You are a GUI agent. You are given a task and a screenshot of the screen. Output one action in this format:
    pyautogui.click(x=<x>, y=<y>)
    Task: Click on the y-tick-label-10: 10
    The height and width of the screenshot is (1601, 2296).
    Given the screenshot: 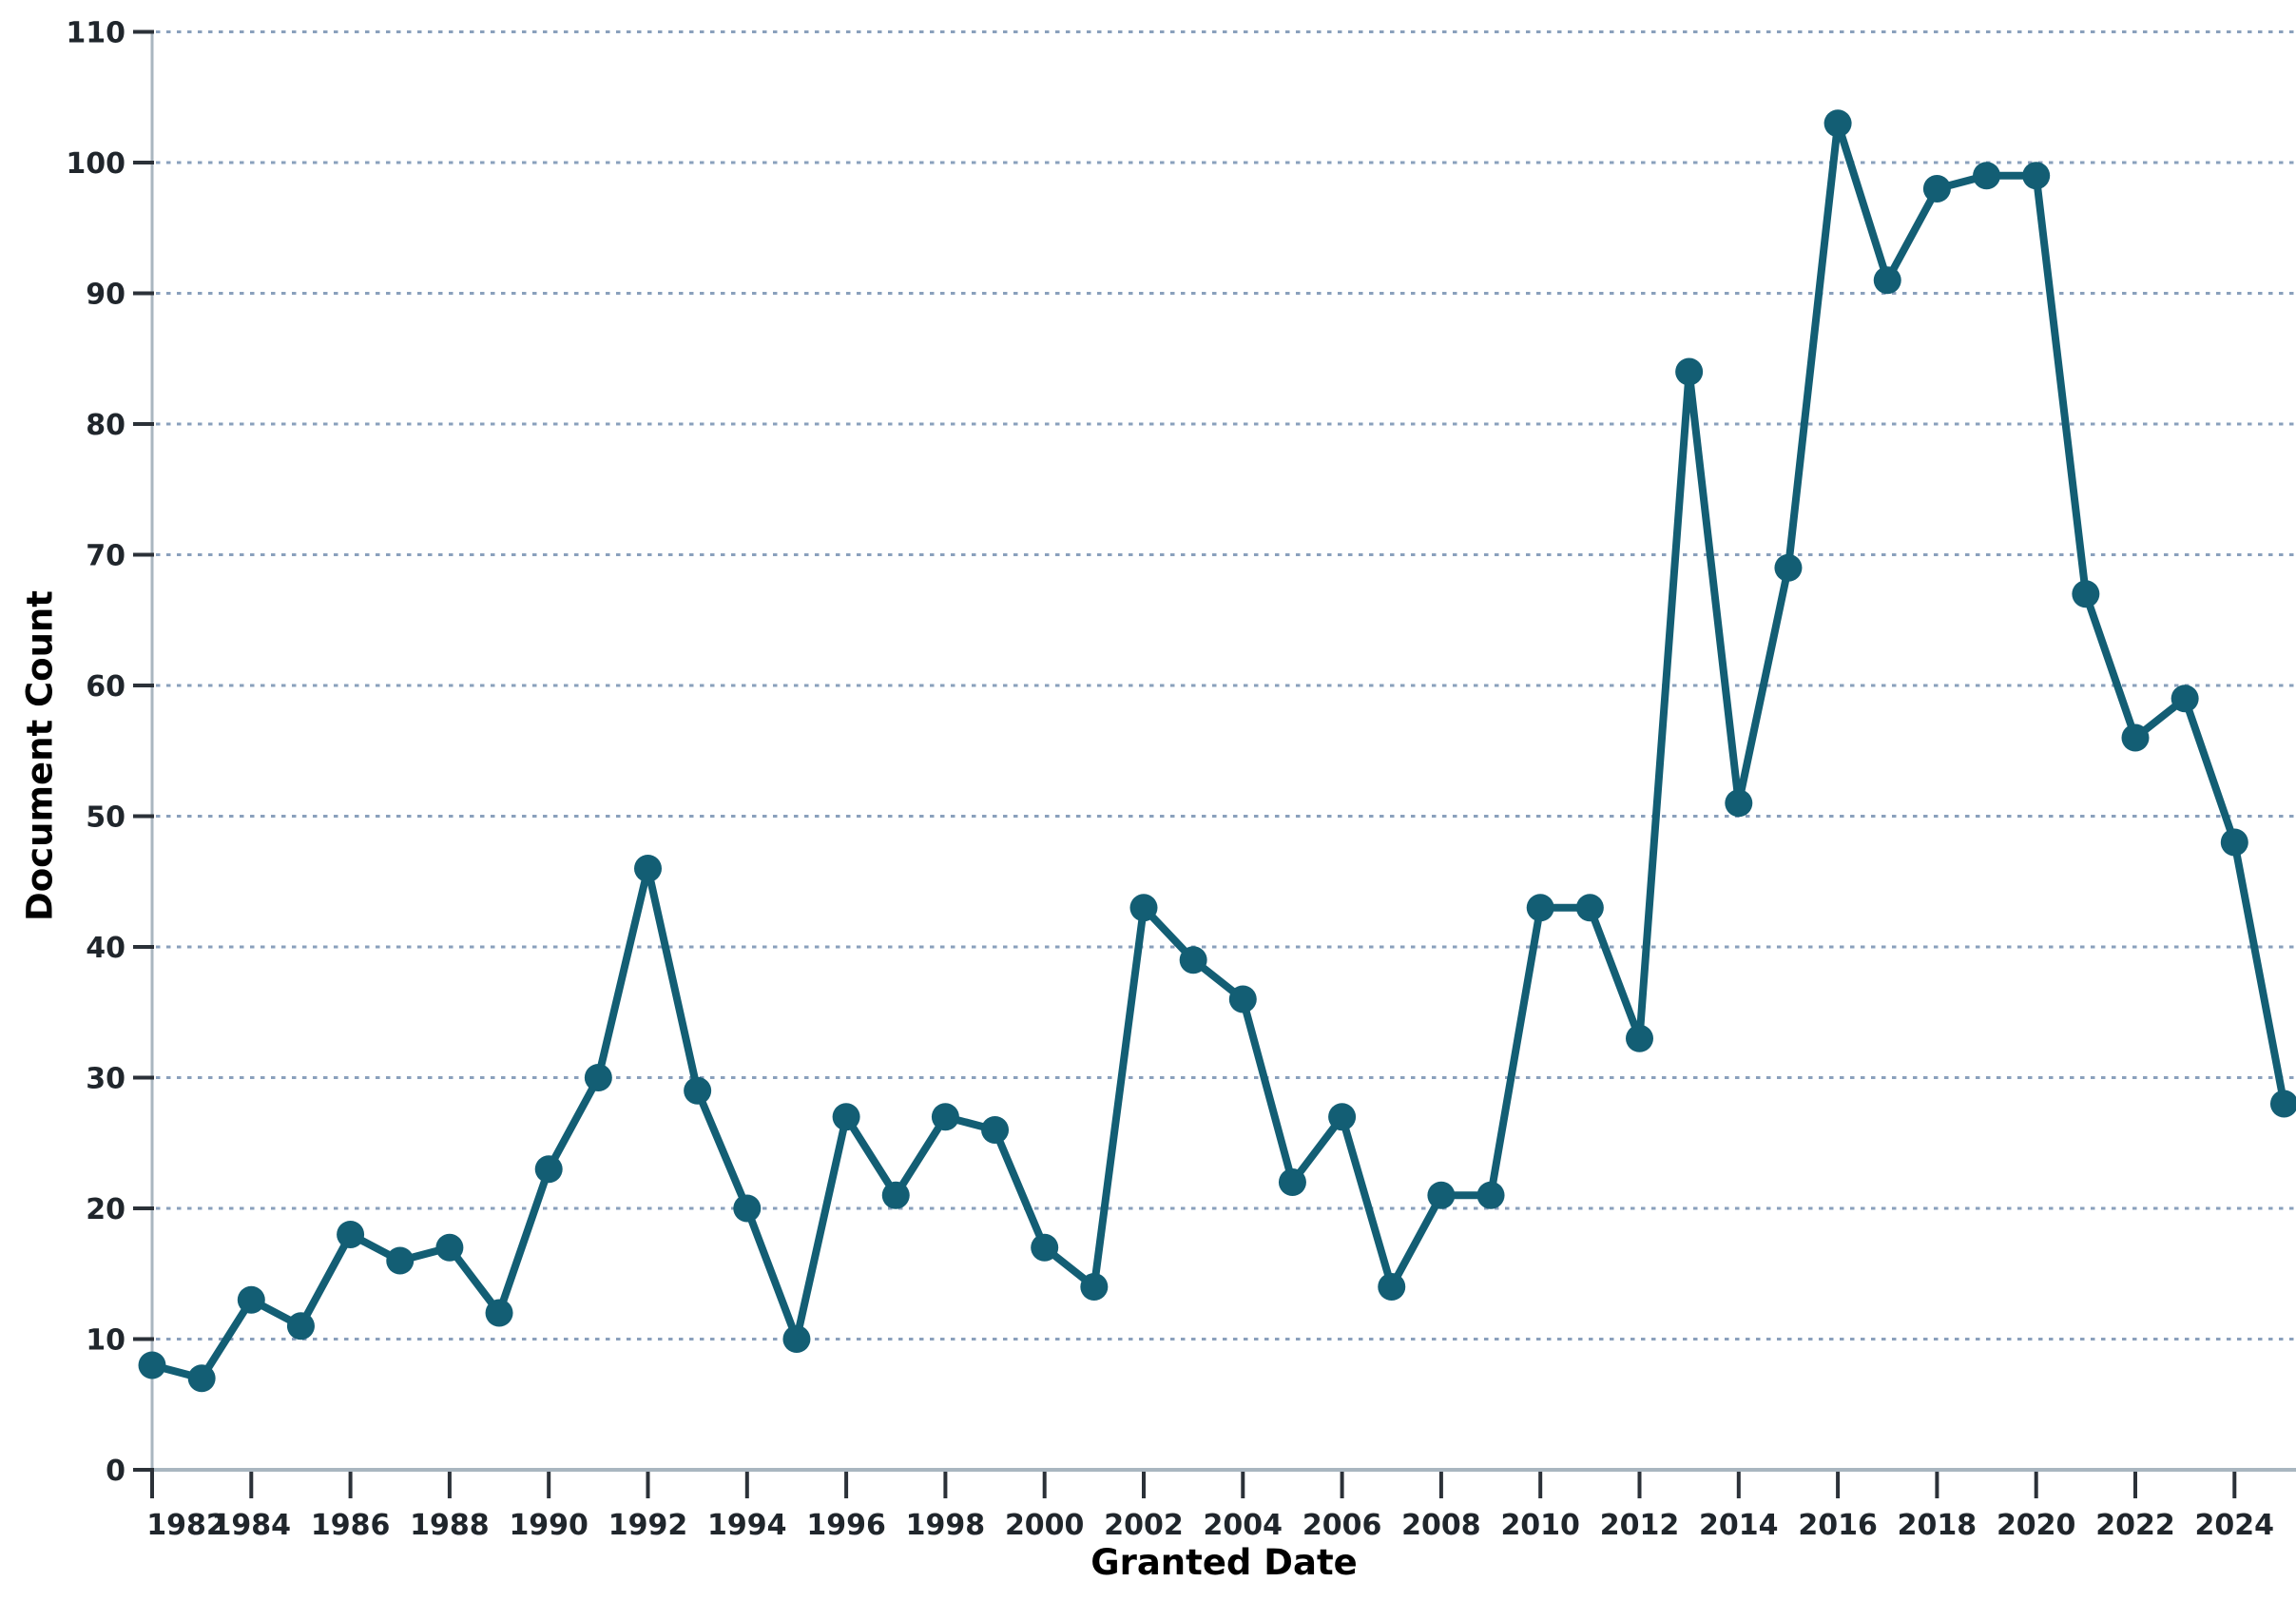 What is the action you would take?
    pyautogui.click(x=105, y=1341)
    